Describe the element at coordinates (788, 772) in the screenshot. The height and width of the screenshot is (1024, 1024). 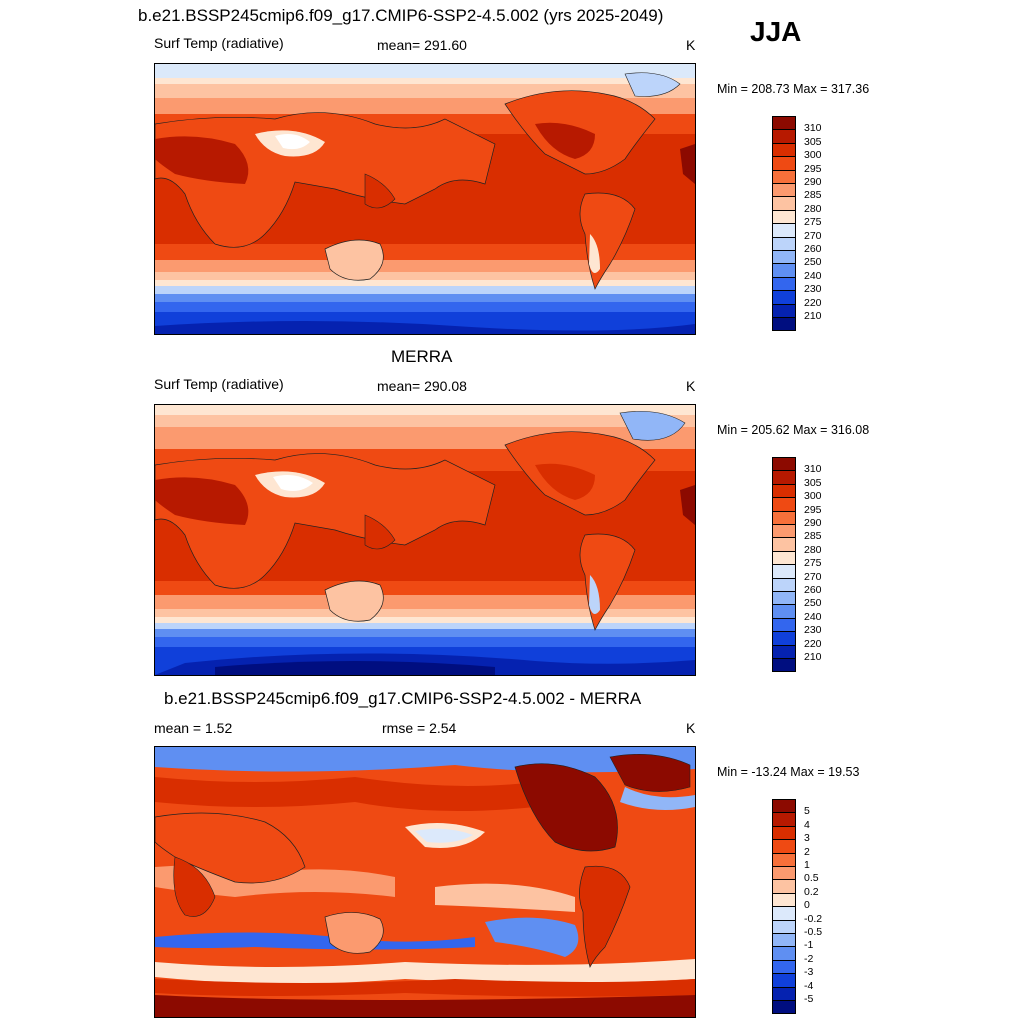
I see `panel3-minmax: Min = -13.24 Max = 19.53` at that location.